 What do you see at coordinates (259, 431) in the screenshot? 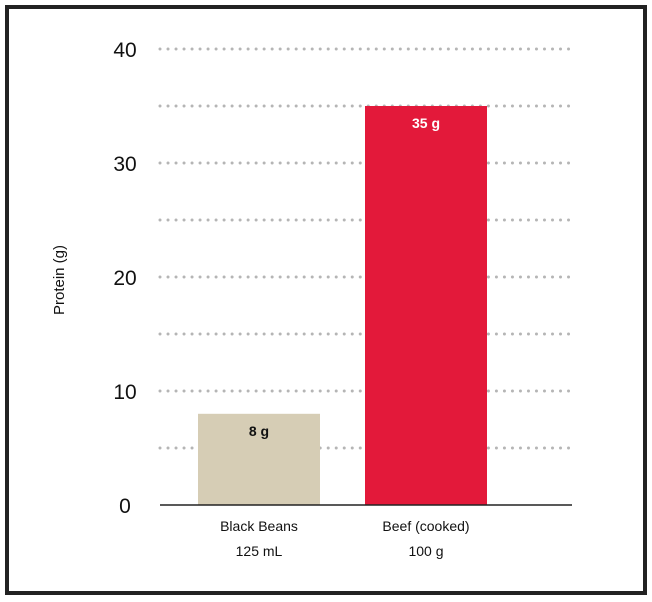
I see `bar-data-label: 8 g` at bounding box center [259, 431].